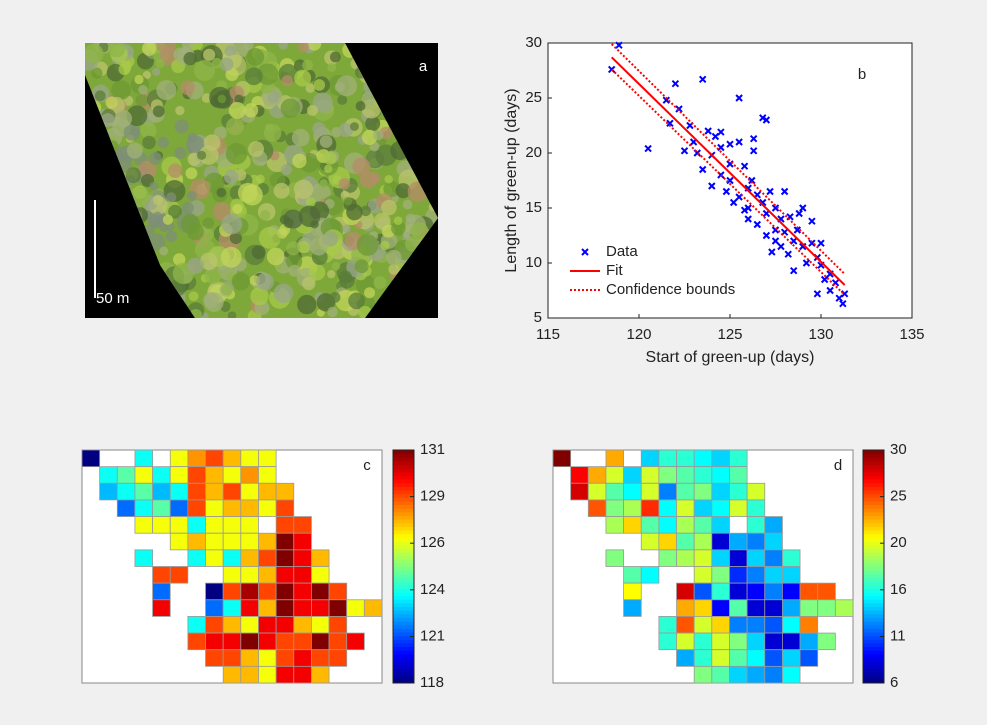  Describe the element at coordinates (432, 635) in the screenshot. I see `colorbar-tick-label: 121` at that location.